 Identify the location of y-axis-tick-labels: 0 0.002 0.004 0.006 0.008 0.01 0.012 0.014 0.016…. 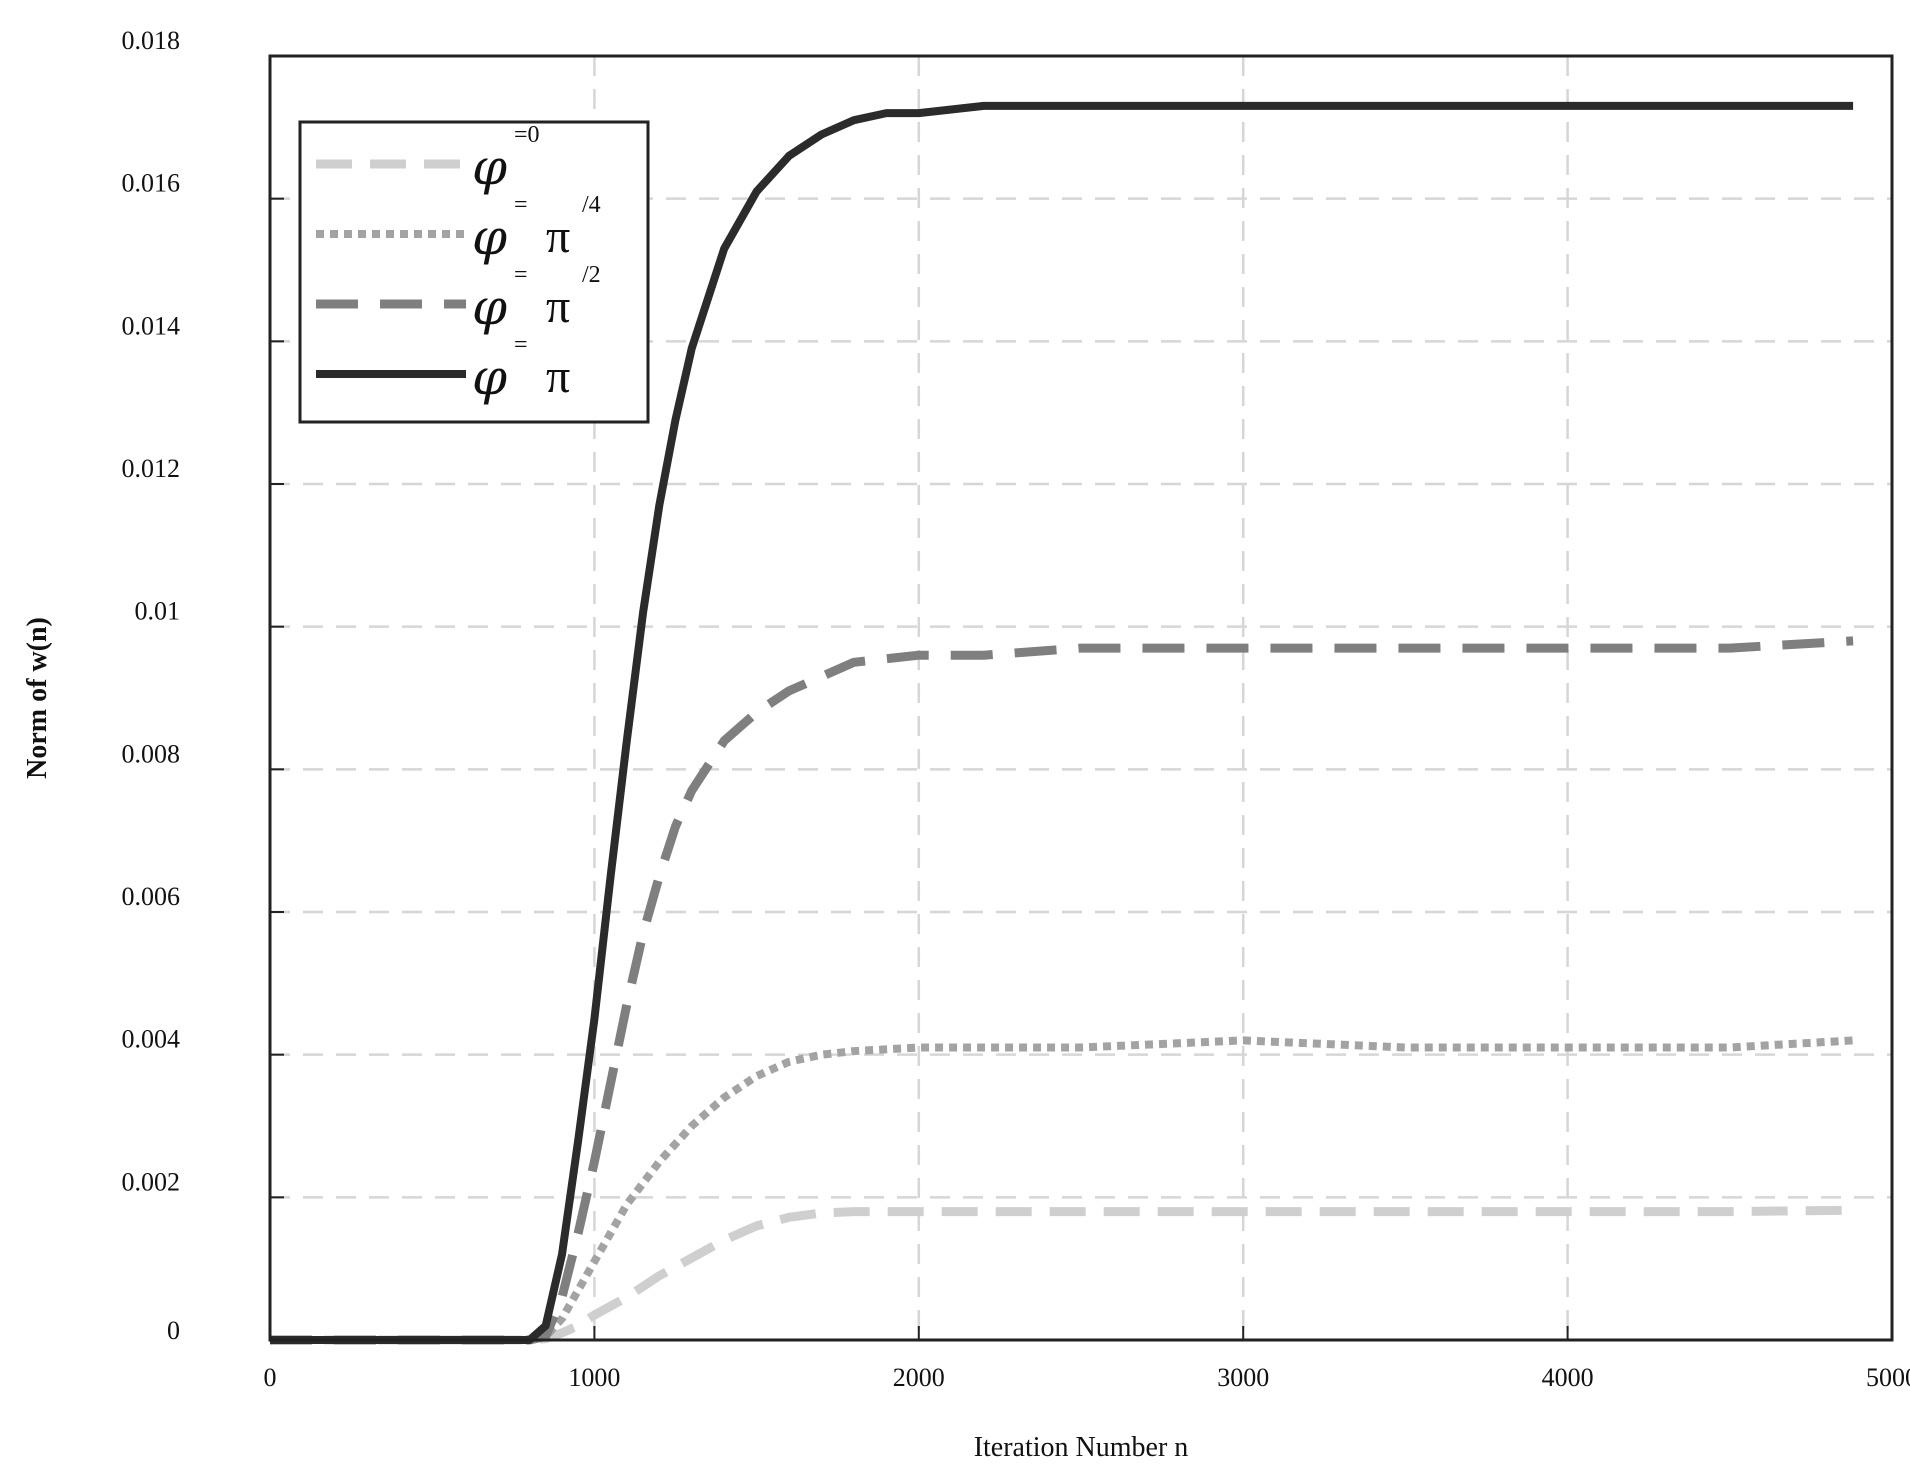
(151, 685).